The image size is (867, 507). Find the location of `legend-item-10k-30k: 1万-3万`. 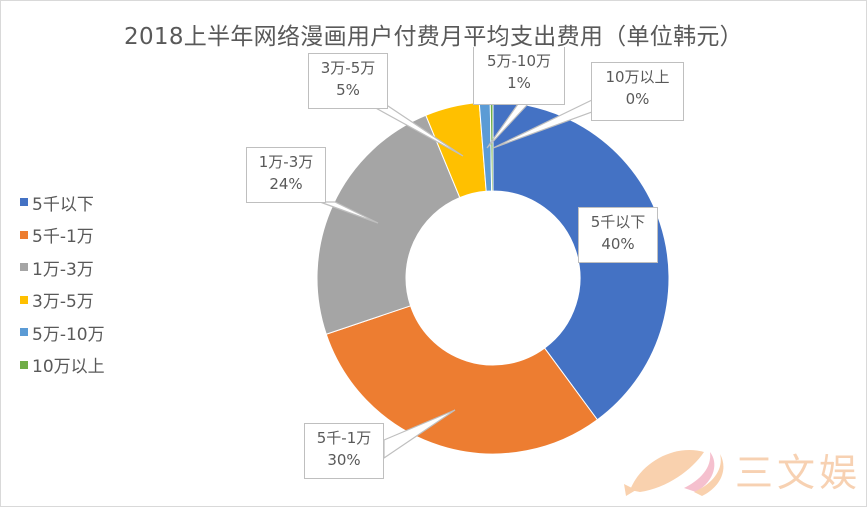

legend-item-10k-30k: 1万-3万 is located at coordinates (62, 267).